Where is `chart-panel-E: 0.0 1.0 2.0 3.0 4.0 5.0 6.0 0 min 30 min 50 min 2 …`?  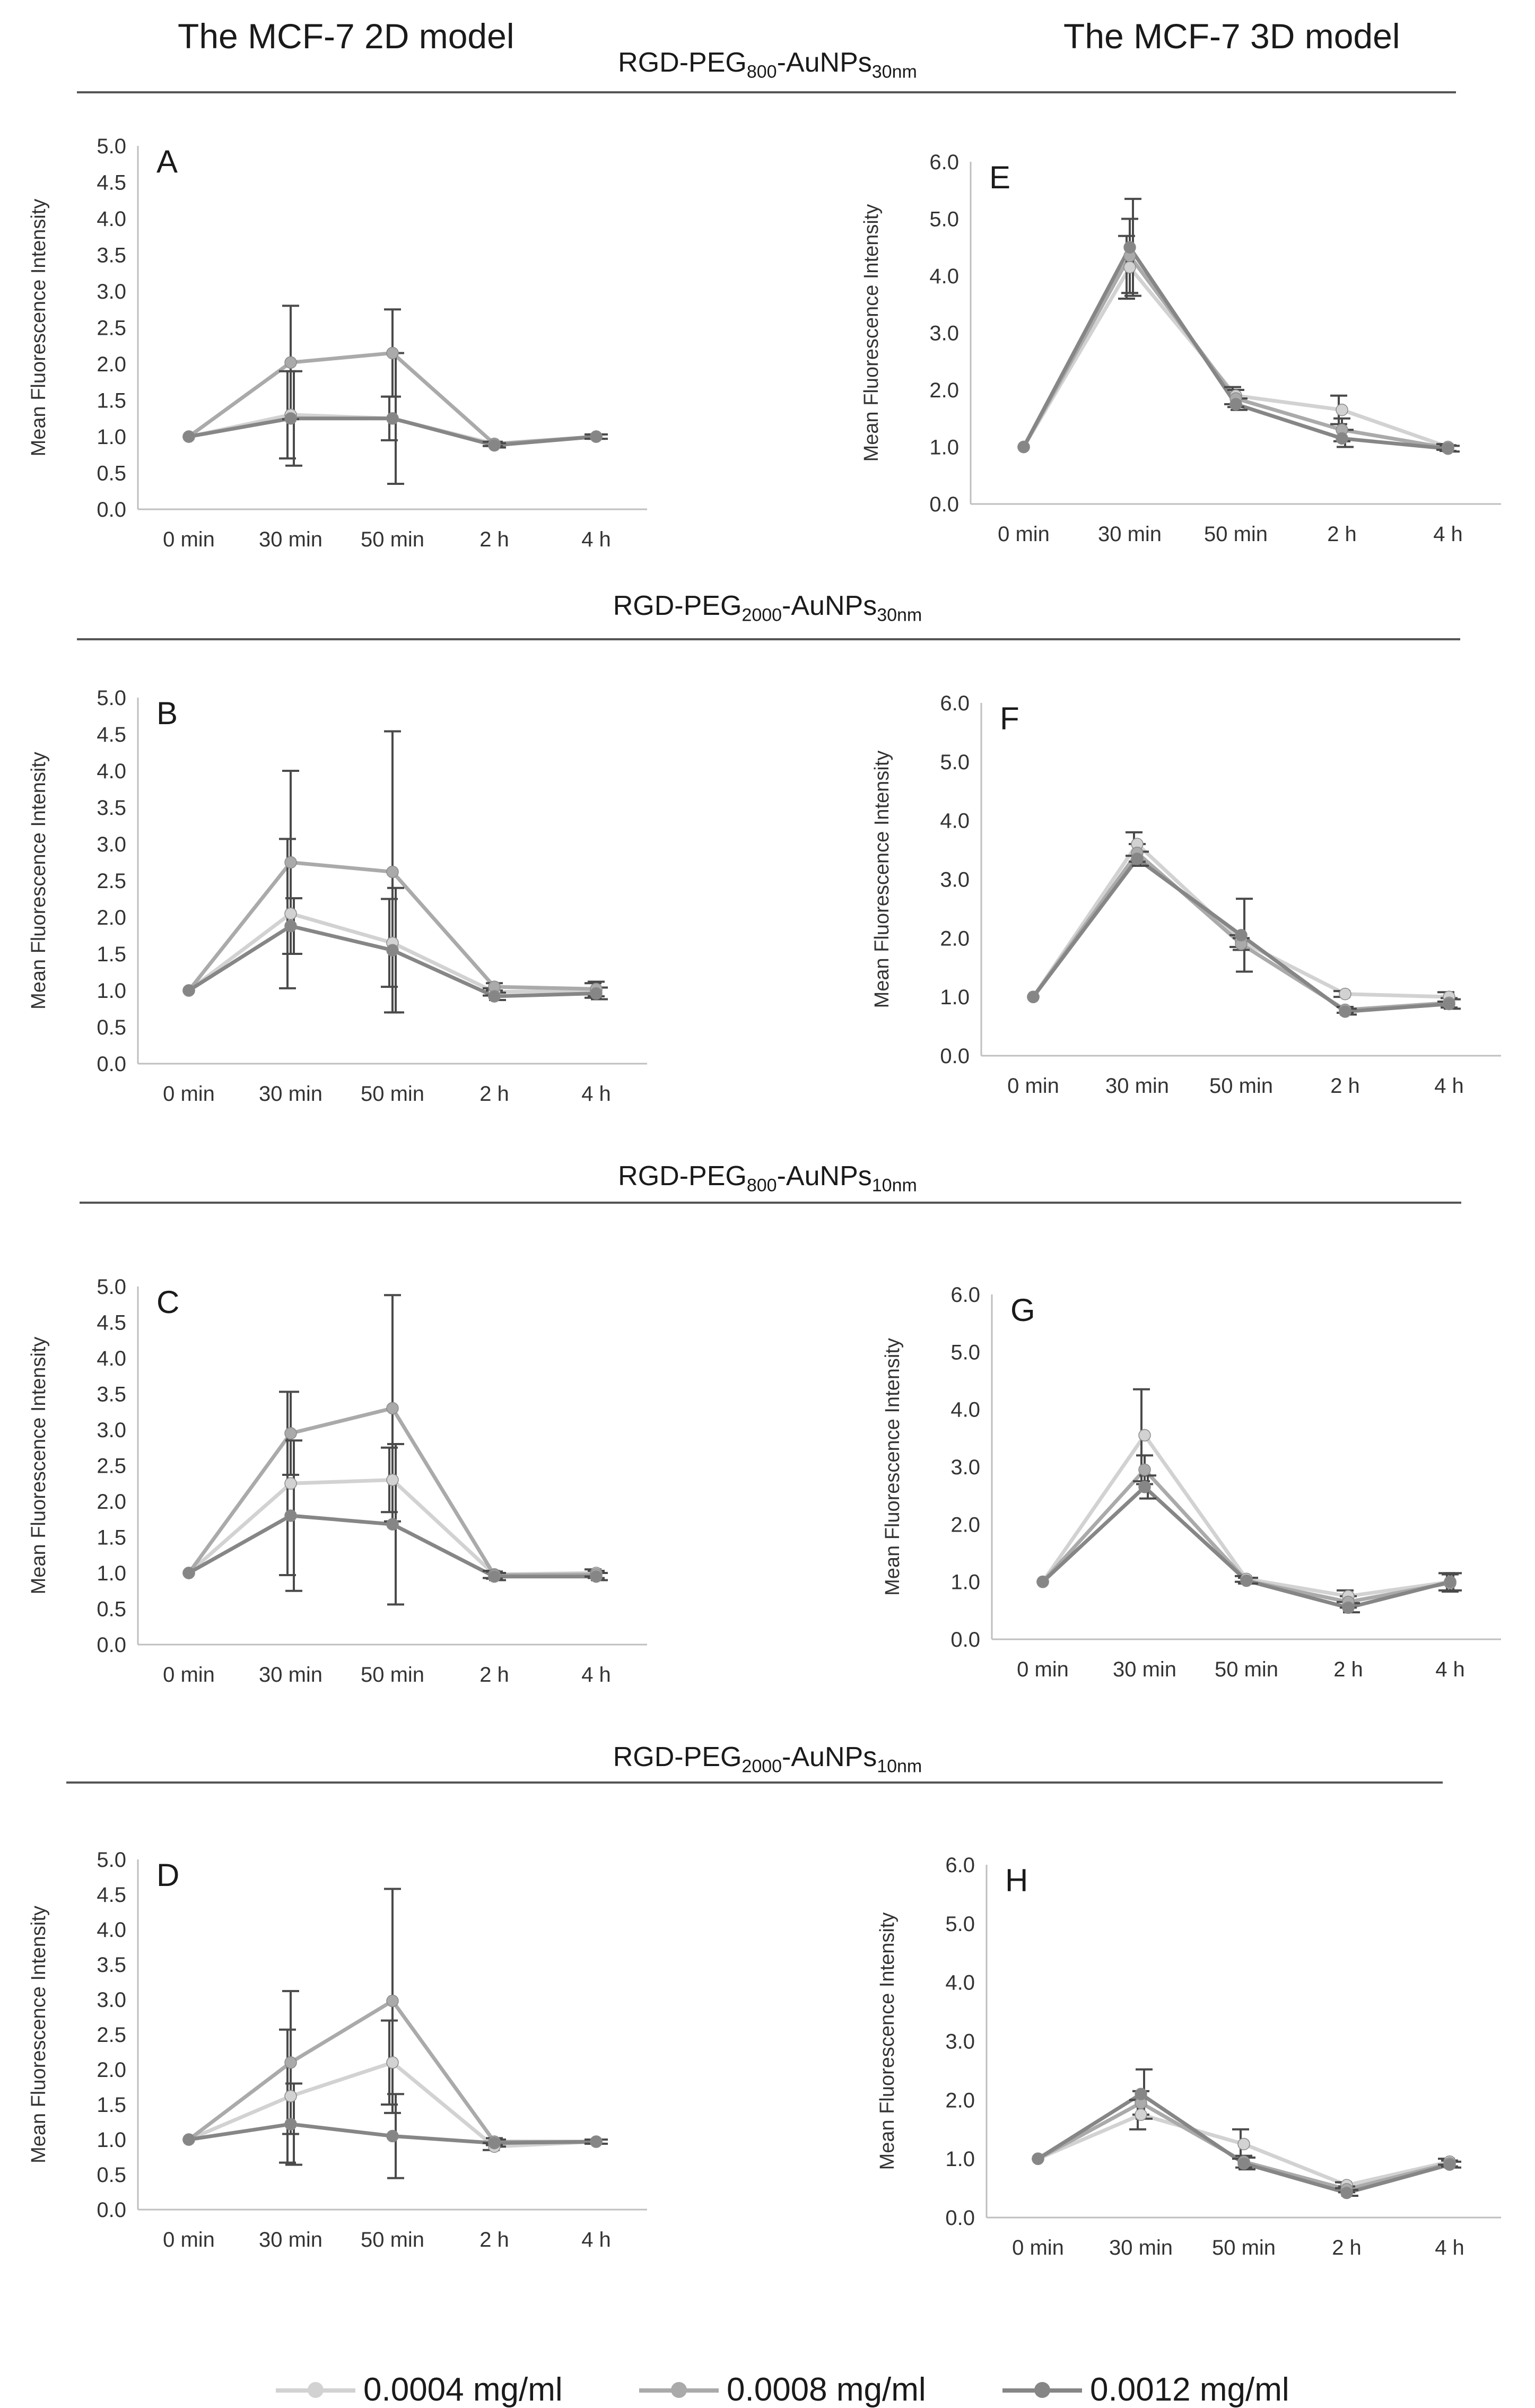
chart-panel-E: 0.0 1.0 2.0 3.0 4.0 5.0 6.0 0 min 30 min 50 min 2 … is located at coordinates (1180, 348).